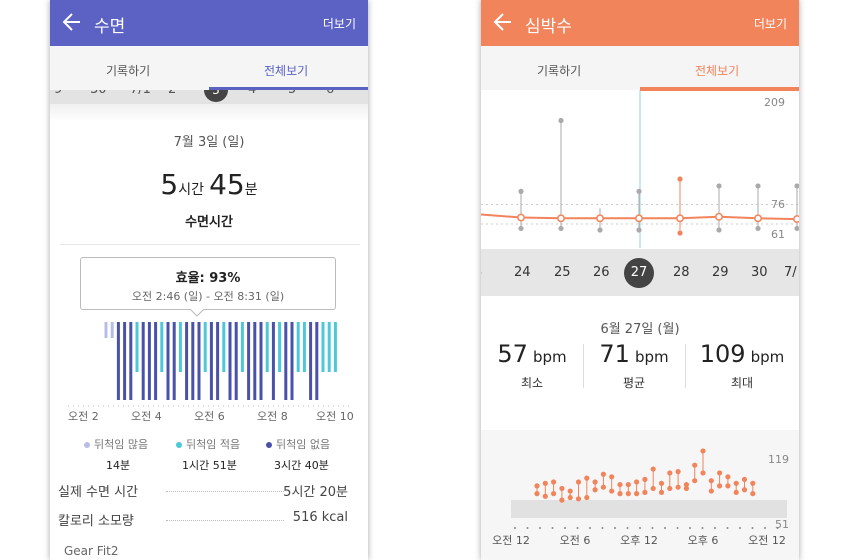 The height and width of the screenshot is (560, 849). I want to click on sleep-app-bar: 수면 더보기, so click(209, 23).